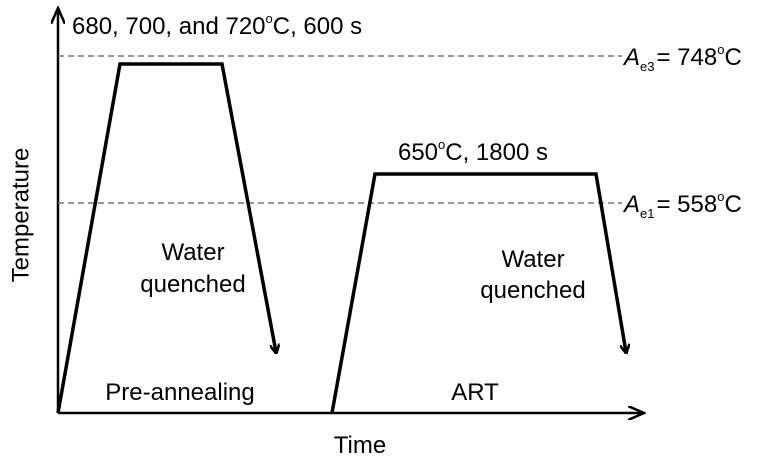 The height and width of the screenshot is (468, 768). I want to click on stage-name: ART, so click(475, 392).